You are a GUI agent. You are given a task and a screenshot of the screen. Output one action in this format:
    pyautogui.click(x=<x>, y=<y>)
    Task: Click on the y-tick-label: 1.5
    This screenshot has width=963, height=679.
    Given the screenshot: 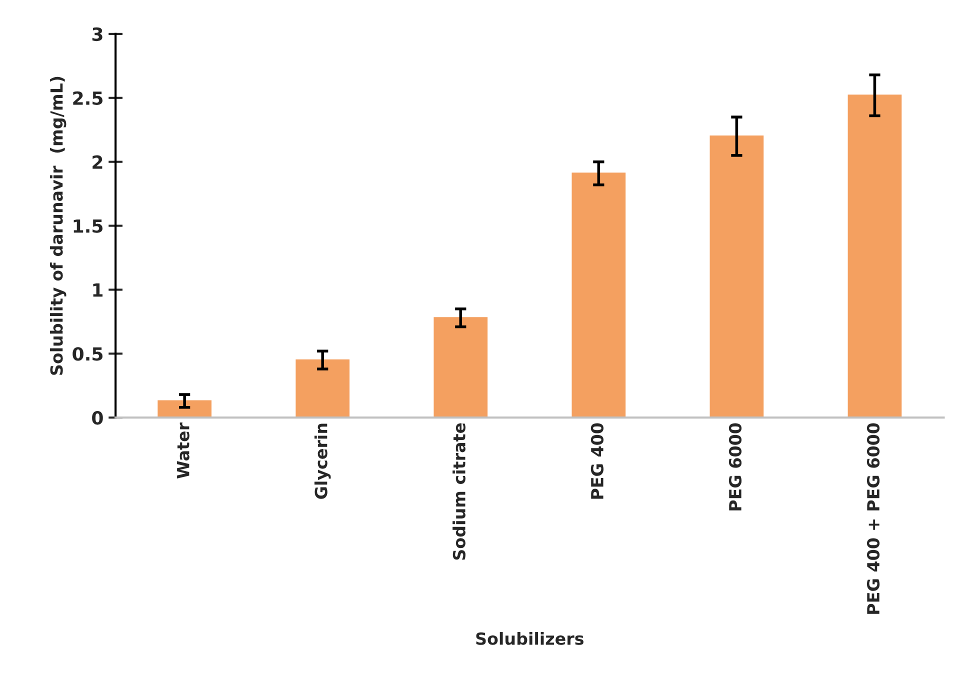 What is the action you would take?
    pyautogui.click(x=88, y=226)
    